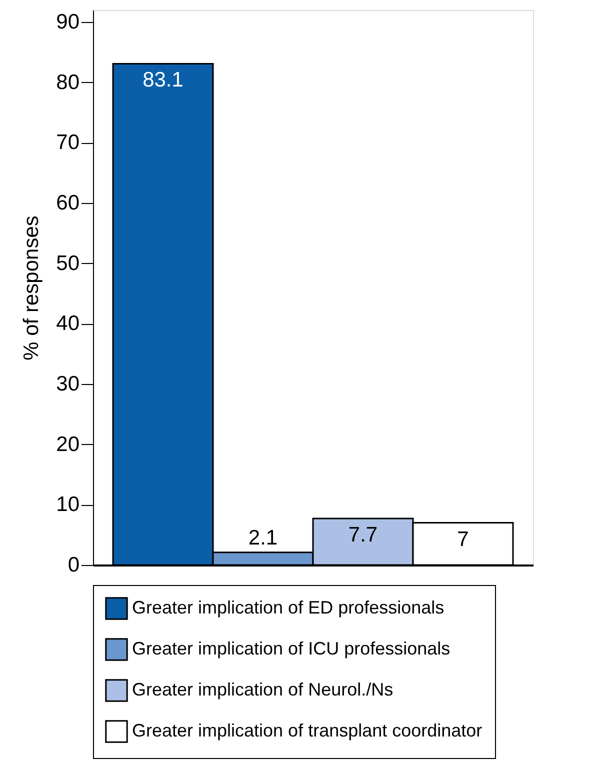  Describe the element at coordinates (68, 504) in the screenshot. I see `y-tick-label: 10` at that location.